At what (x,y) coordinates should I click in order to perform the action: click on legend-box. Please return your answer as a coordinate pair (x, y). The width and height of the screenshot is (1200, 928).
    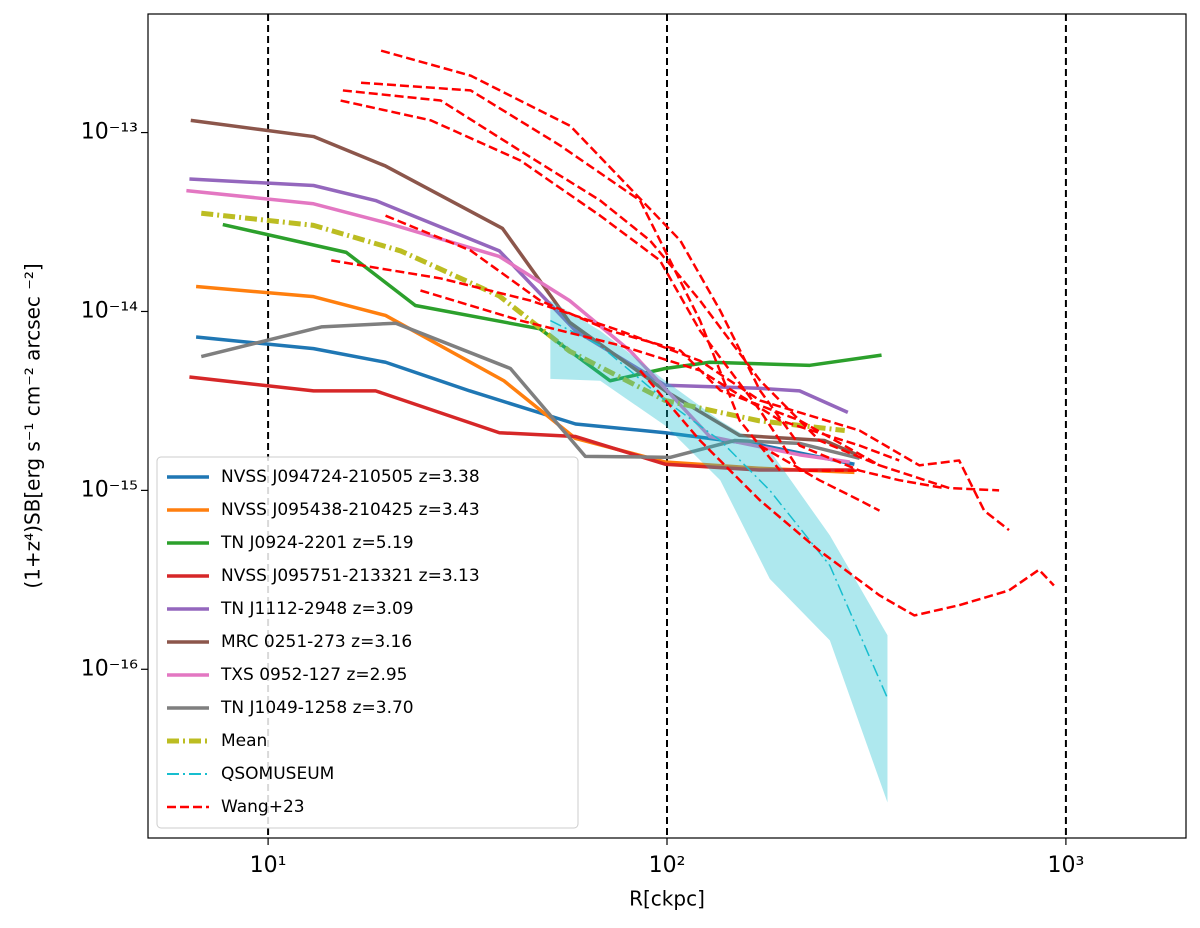
    Looking at the image, I should click on (367, 642).